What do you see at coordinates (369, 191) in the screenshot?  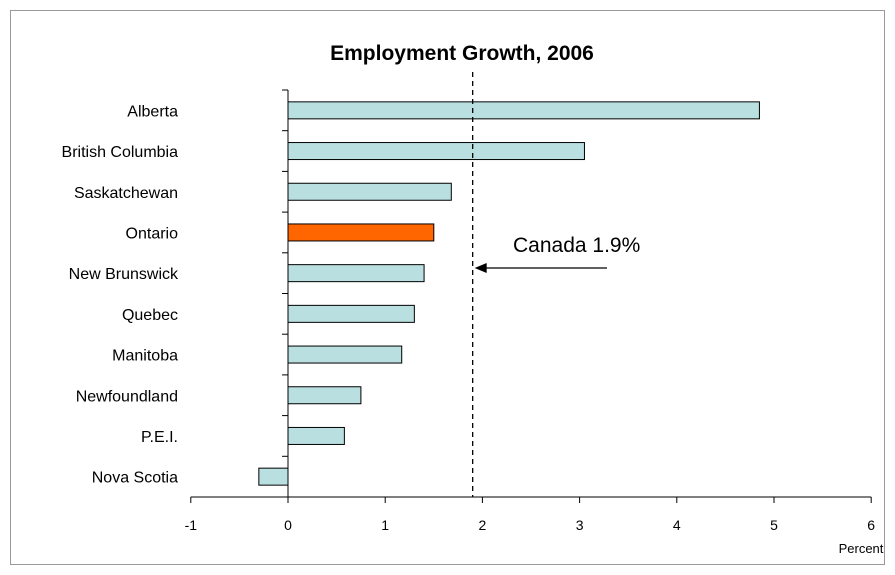 I see `bar-saskatchewan` at bounding box center [369, 191].